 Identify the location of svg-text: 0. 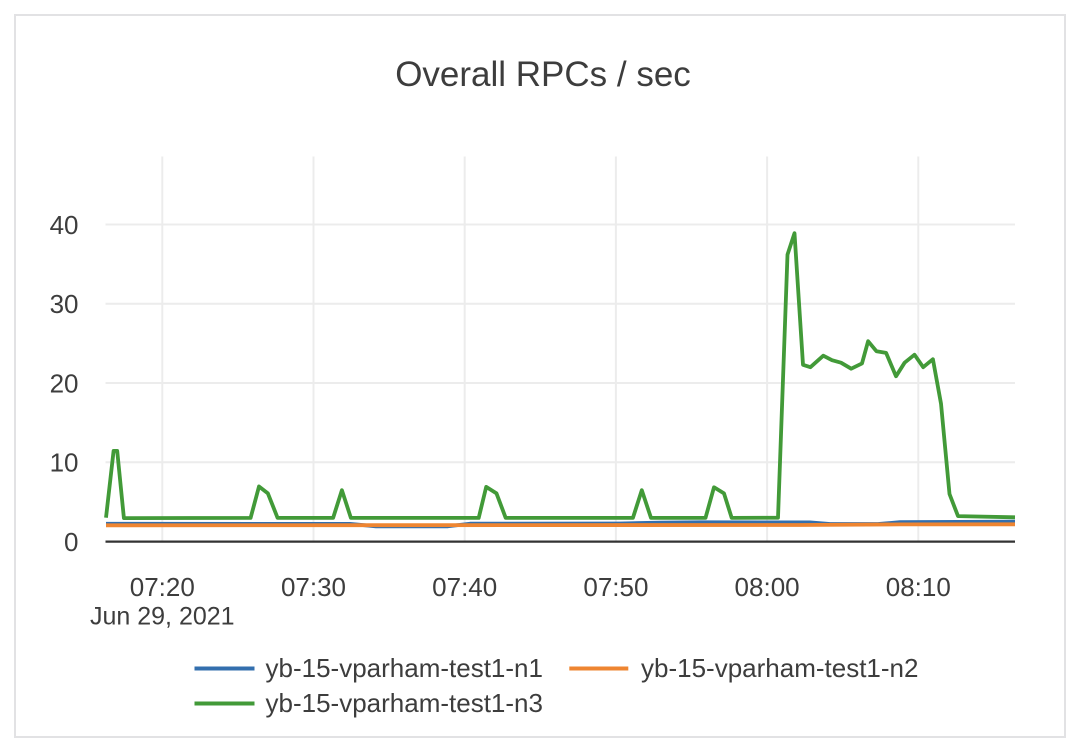
(71, 542).